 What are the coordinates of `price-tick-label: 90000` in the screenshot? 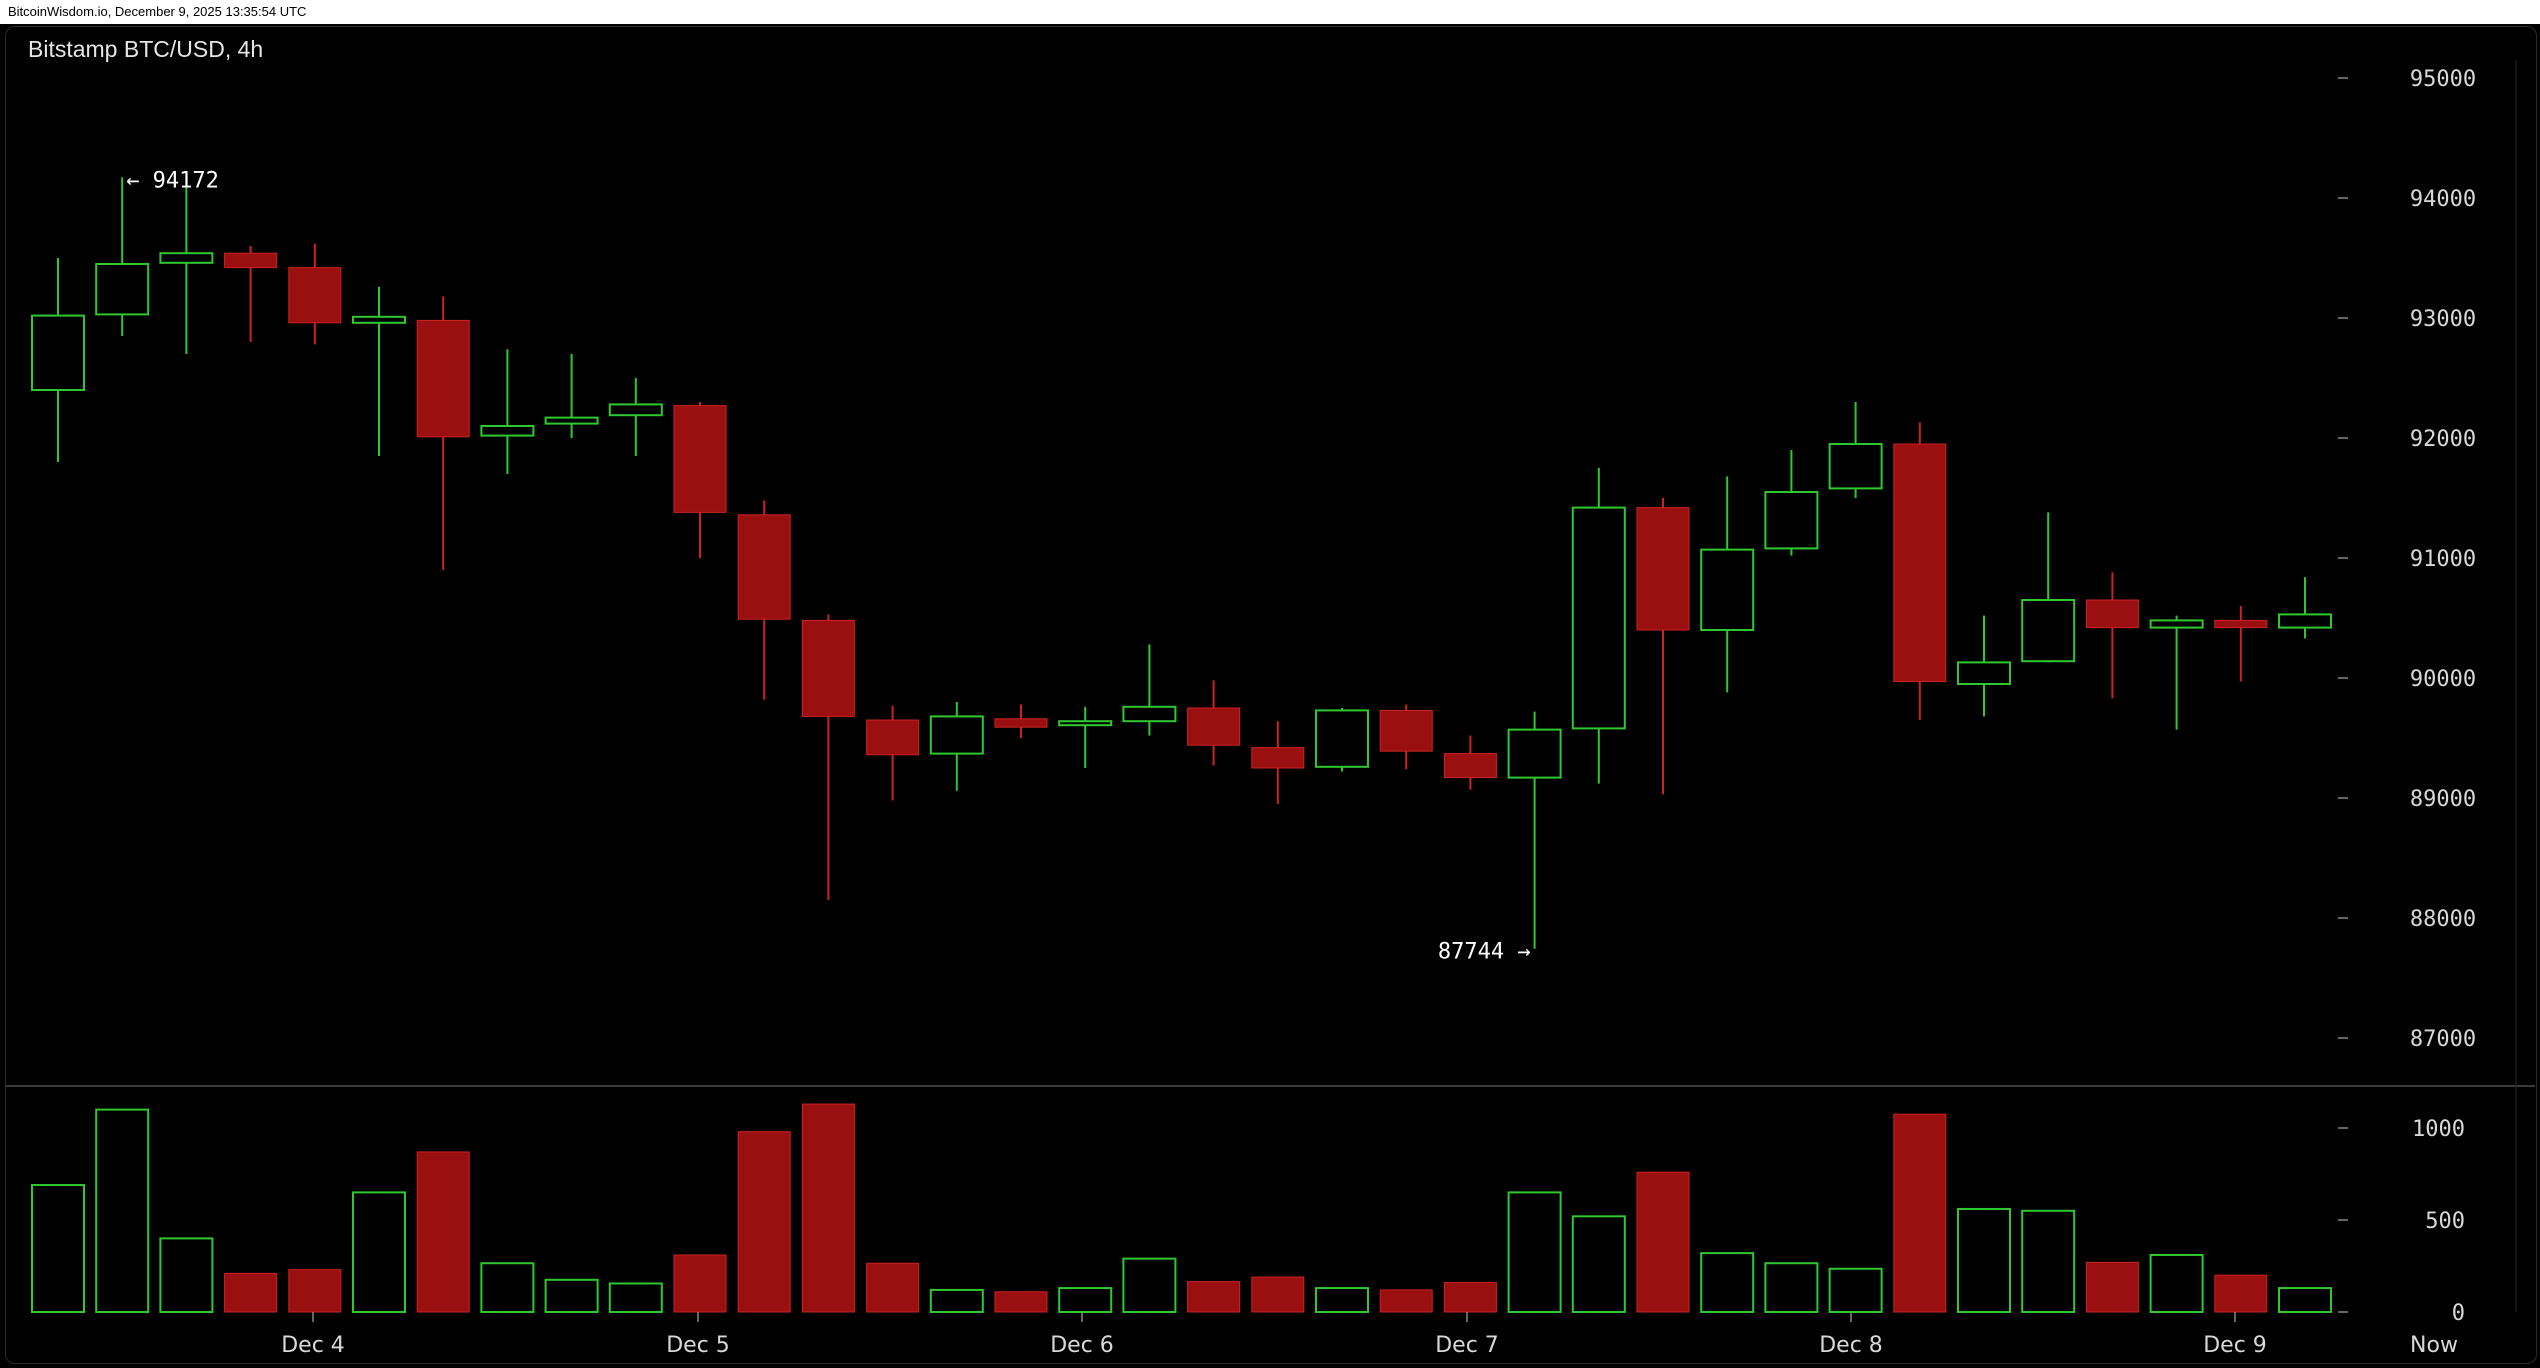 It's located at (2443, 679).